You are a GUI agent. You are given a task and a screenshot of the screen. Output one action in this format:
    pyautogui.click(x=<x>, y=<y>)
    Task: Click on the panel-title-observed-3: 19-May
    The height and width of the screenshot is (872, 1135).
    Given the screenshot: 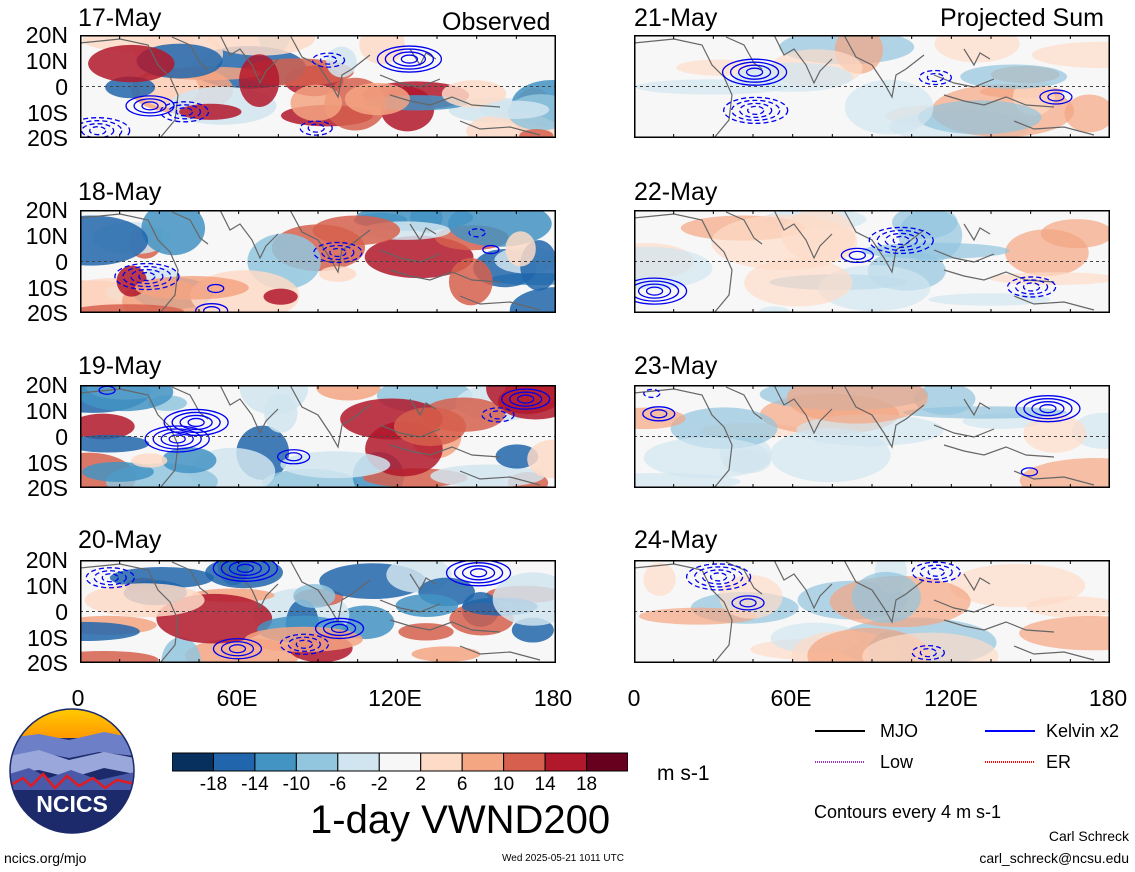 What is the action you would take?
    pyautogui.click(x=120, y=366)
    